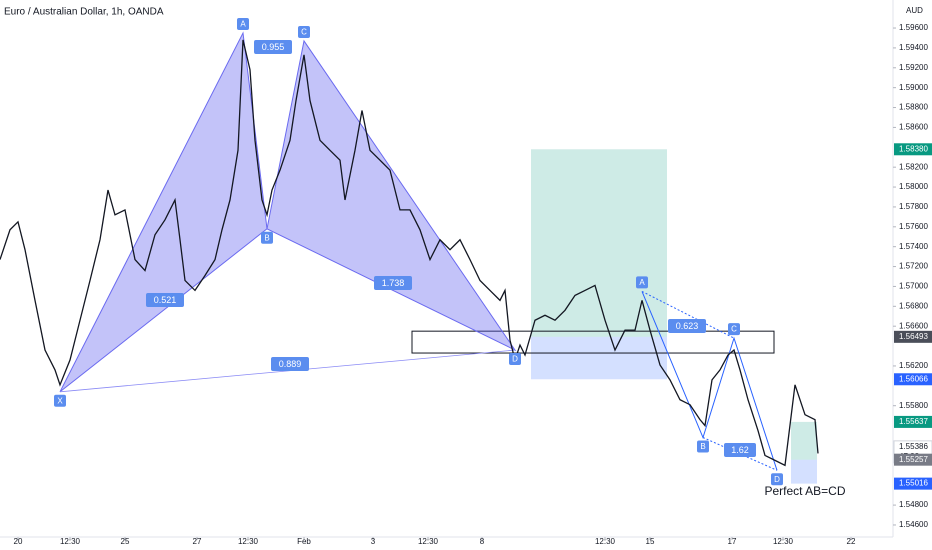  What do you see at coordinates (482, 541) in the screenshot?
I see `x-tick-label: 8` at bounding box center [482, 541].